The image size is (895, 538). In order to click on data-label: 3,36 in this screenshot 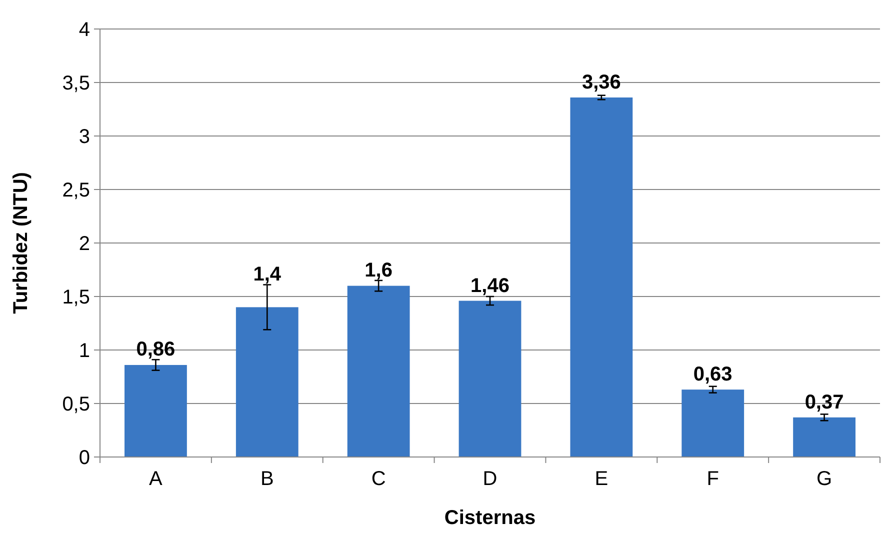, I will do `click(601, 82)`.